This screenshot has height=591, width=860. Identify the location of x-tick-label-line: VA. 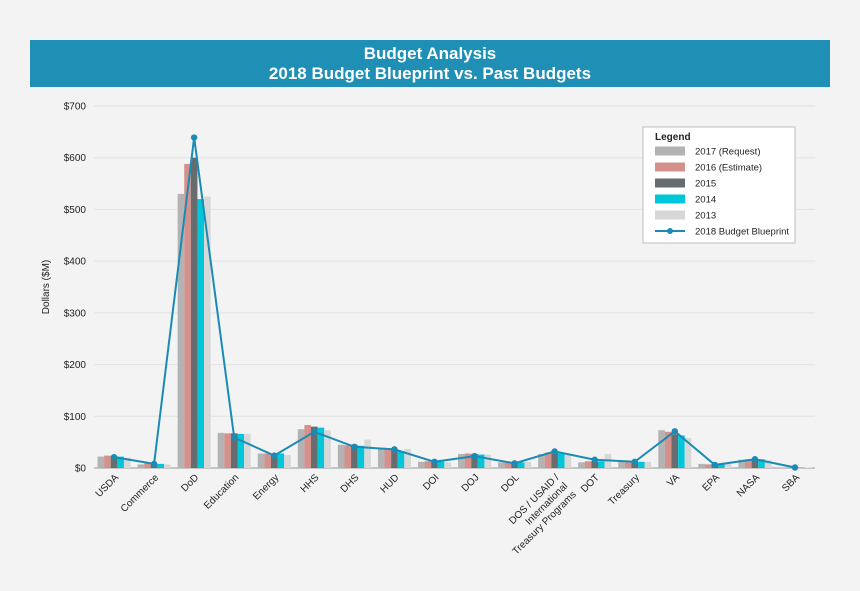
(673, 480).